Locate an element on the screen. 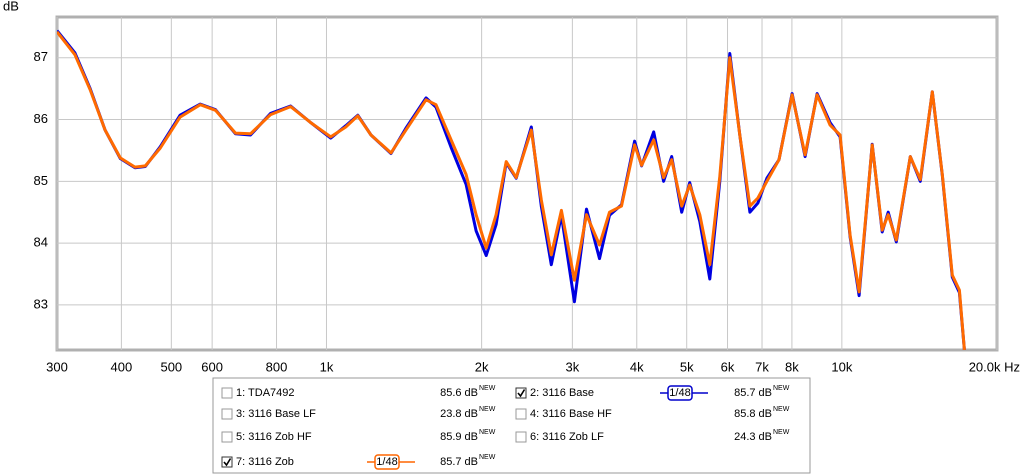 The image size is (1024, 476). x-tick-label: 6k is located at coordinates (728, 366).